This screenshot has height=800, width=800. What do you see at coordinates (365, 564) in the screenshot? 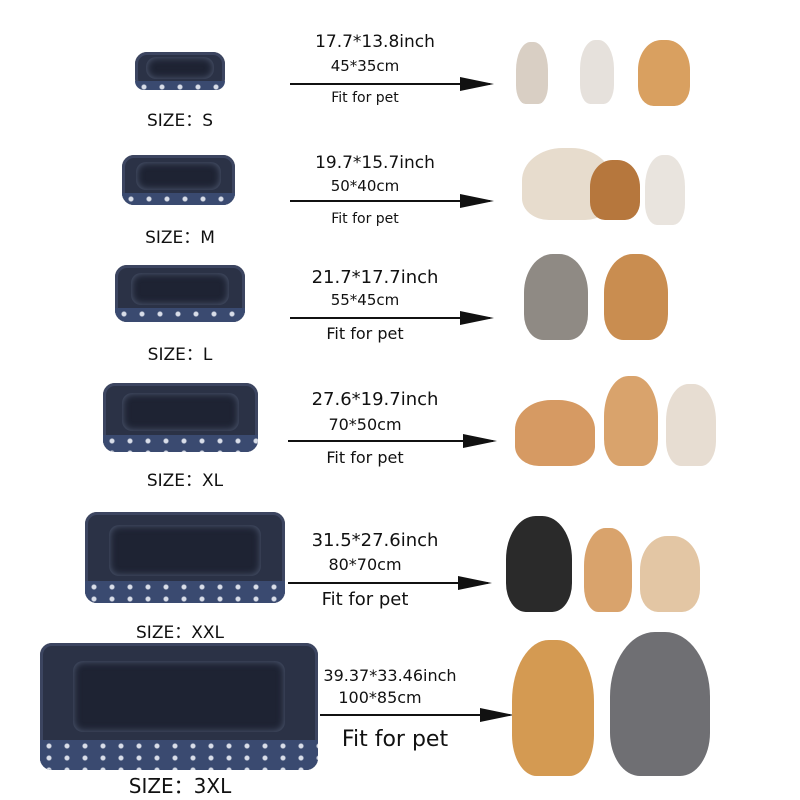
I see `size-cm: 80*70cm` at bounding box center [365, 564].